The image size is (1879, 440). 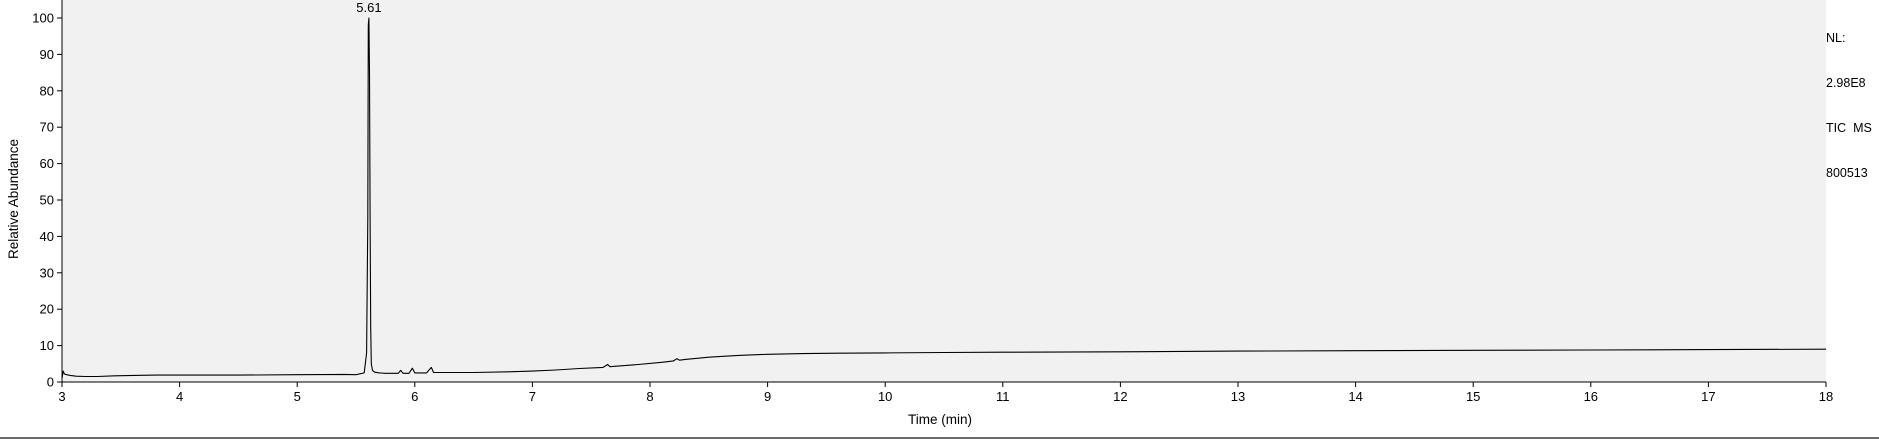 What do you see at coordinates (47, 90) in the screenshot?
I see `y-tick-label: 80` at bounding box center [47, 90].